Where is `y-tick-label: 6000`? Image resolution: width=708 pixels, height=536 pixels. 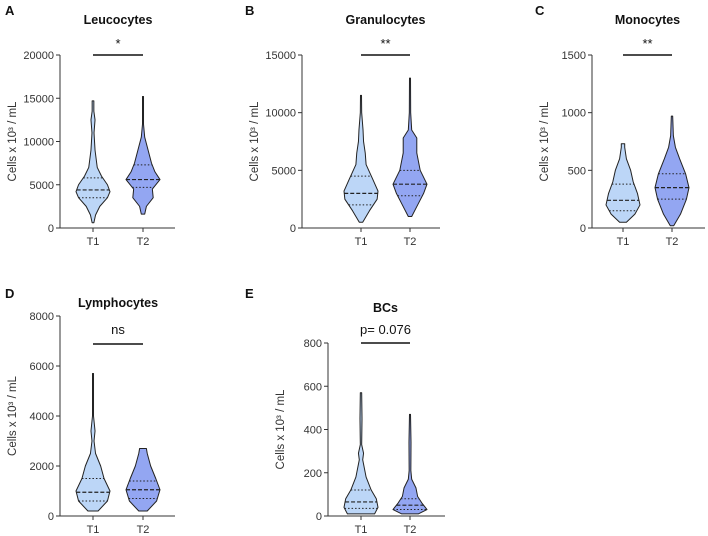
y-tick-label: 6000 is located at coordinates (42, 367).